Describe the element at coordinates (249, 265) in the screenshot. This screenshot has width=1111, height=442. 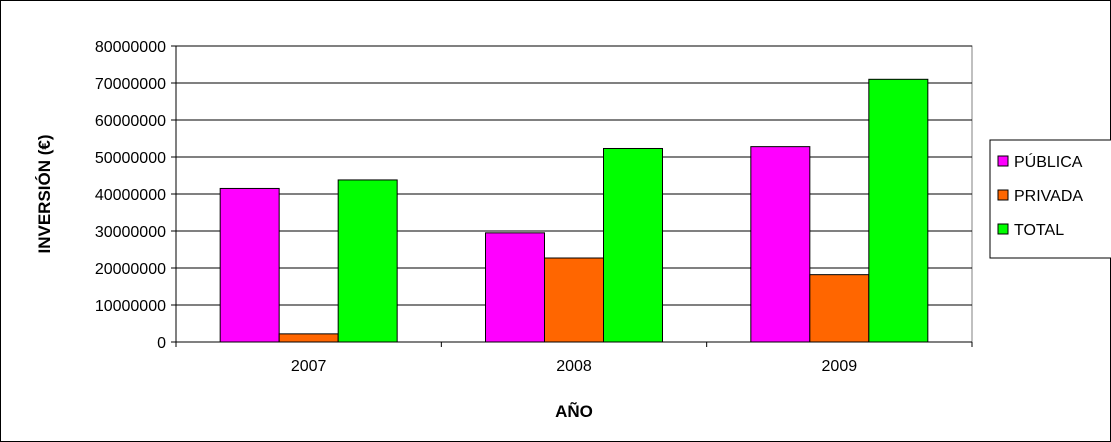
I see `bar-pública-2007` at that location.